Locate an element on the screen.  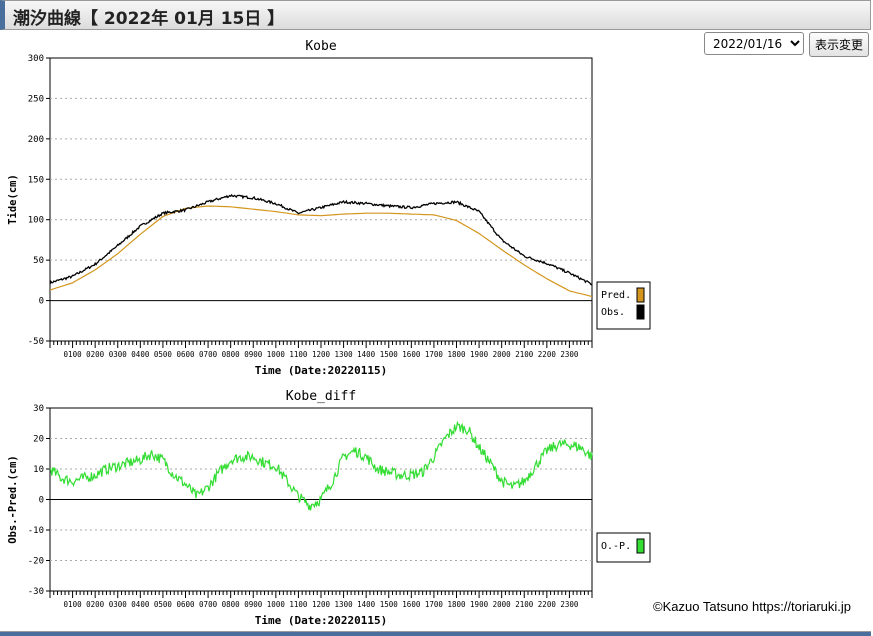
y-tick-label: 250 is located at coordinates (36, 99).